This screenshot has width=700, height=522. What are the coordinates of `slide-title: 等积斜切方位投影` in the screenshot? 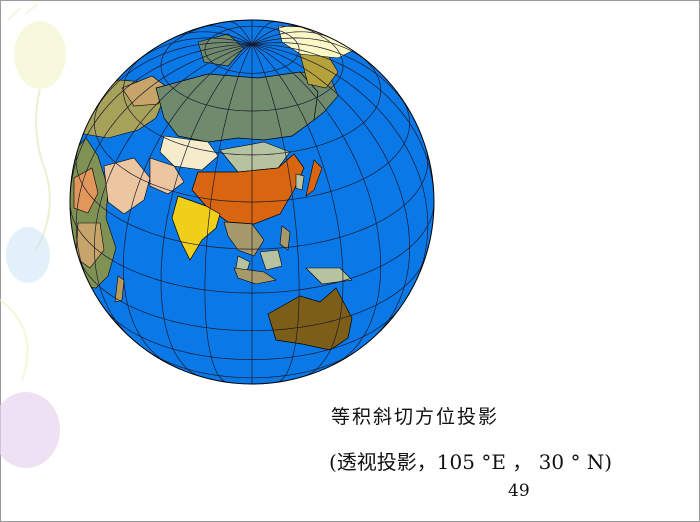 It's located at (415, 417).